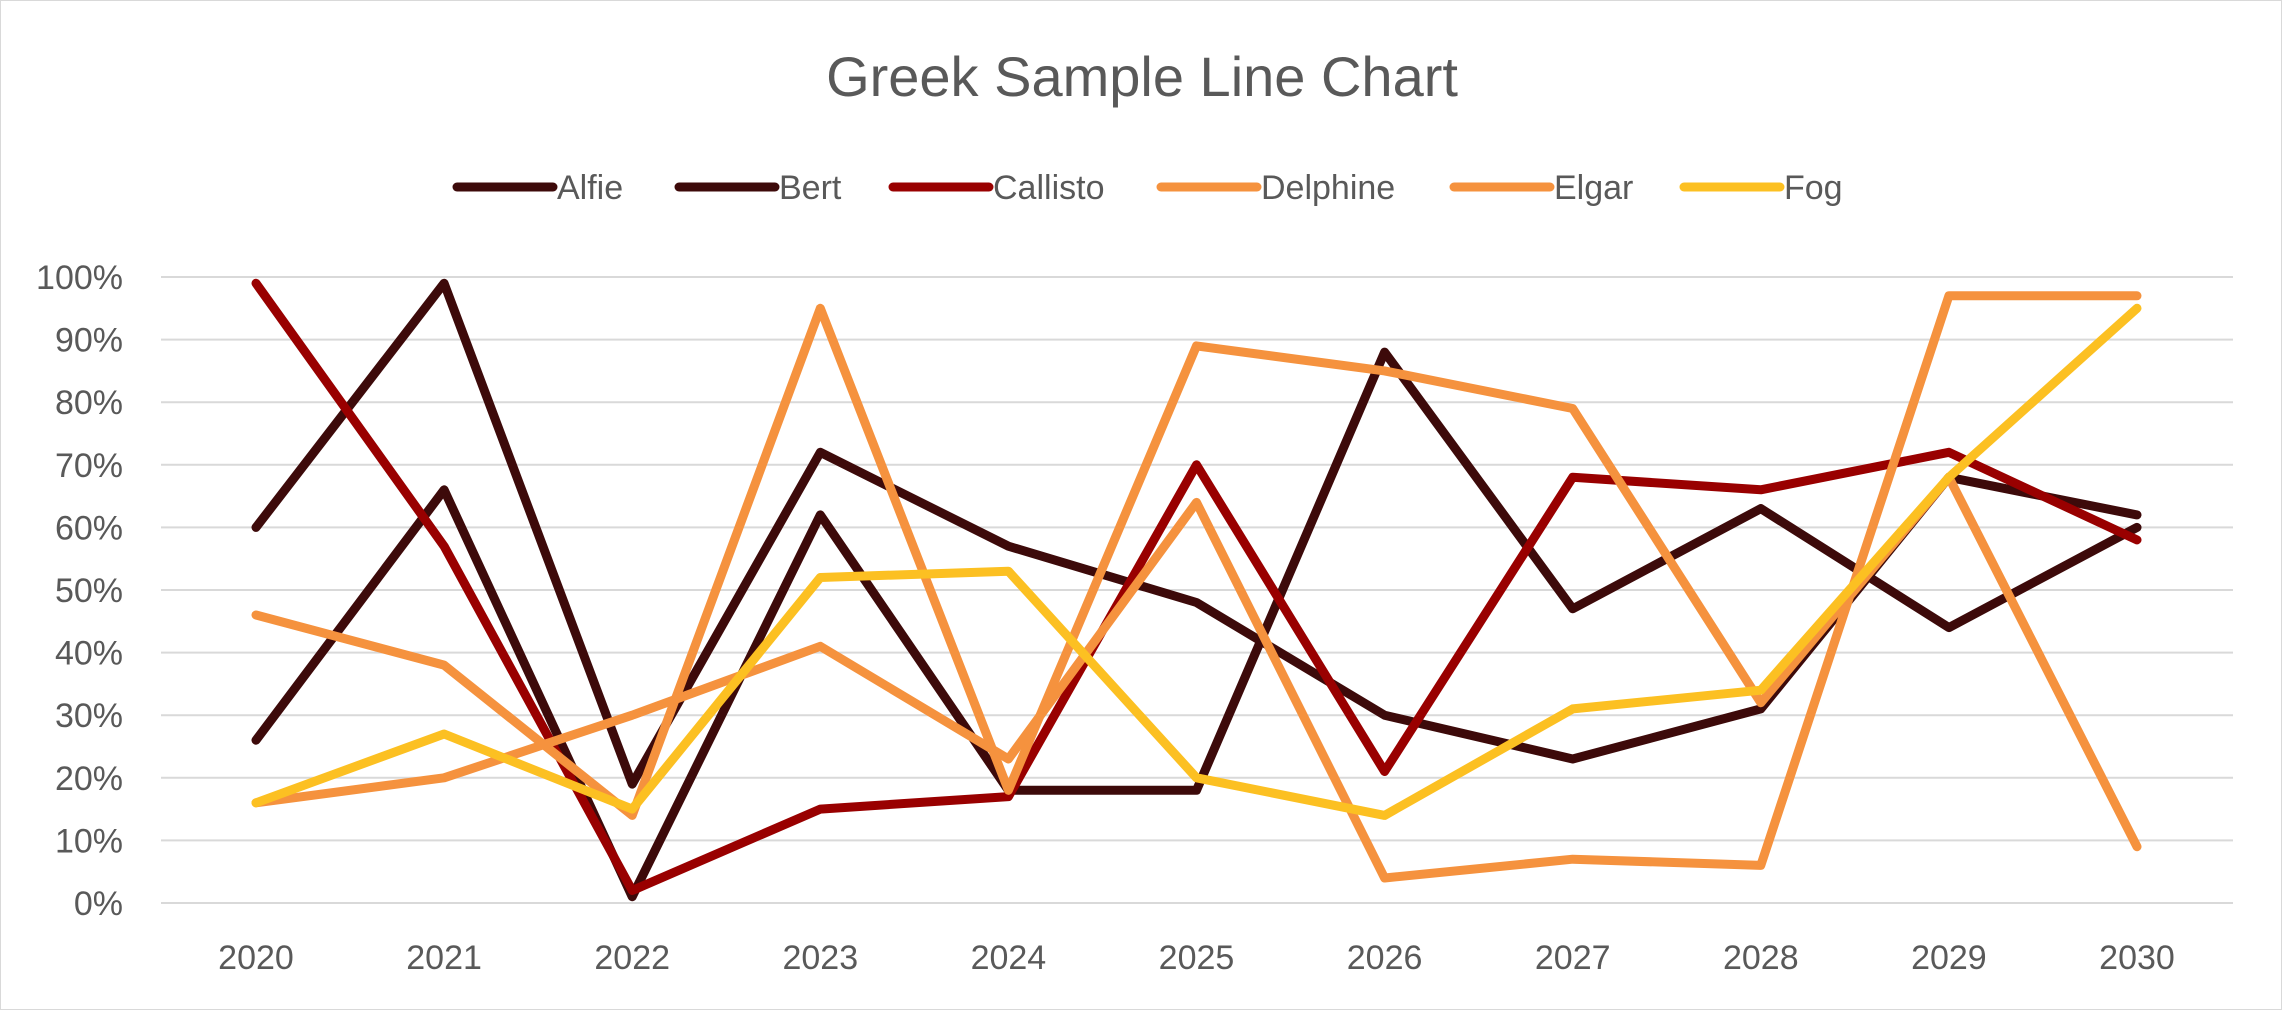  I want to click on y-tick-label: 50%, so click(89, 591).